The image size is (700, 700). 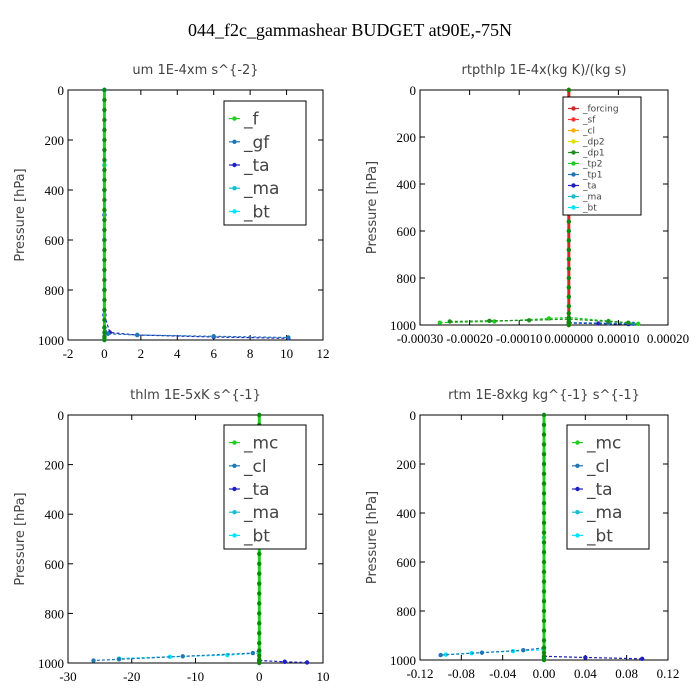 I want to click on chart-title: um 1E-4xm s^{-2}, so click(x=195, y=70).